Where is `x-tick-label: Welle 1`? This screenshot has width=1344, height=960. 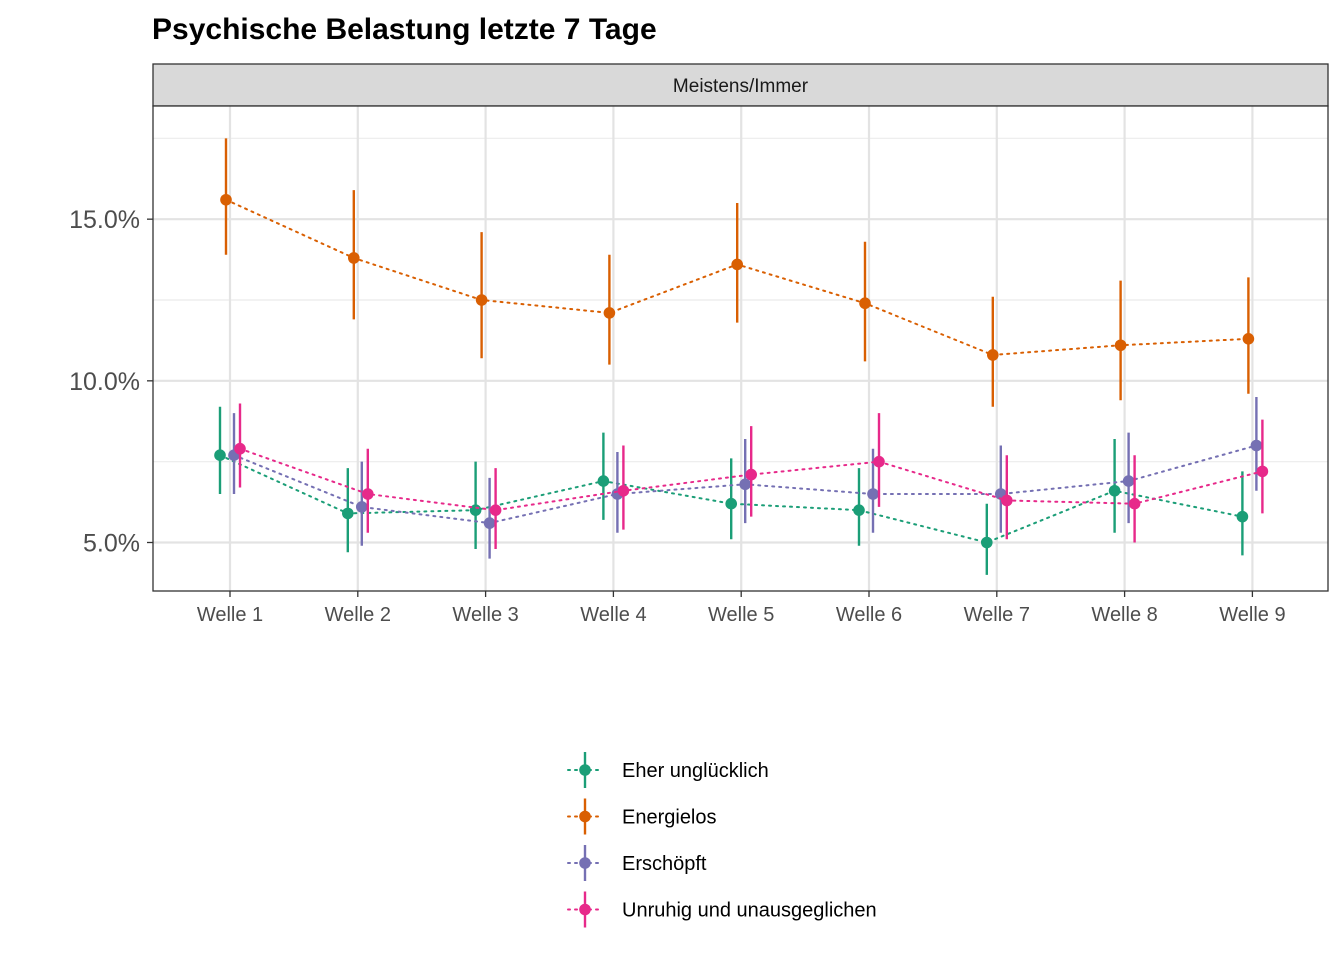 x-tick-label: Welle 1 is located at coordinates (230, 615).